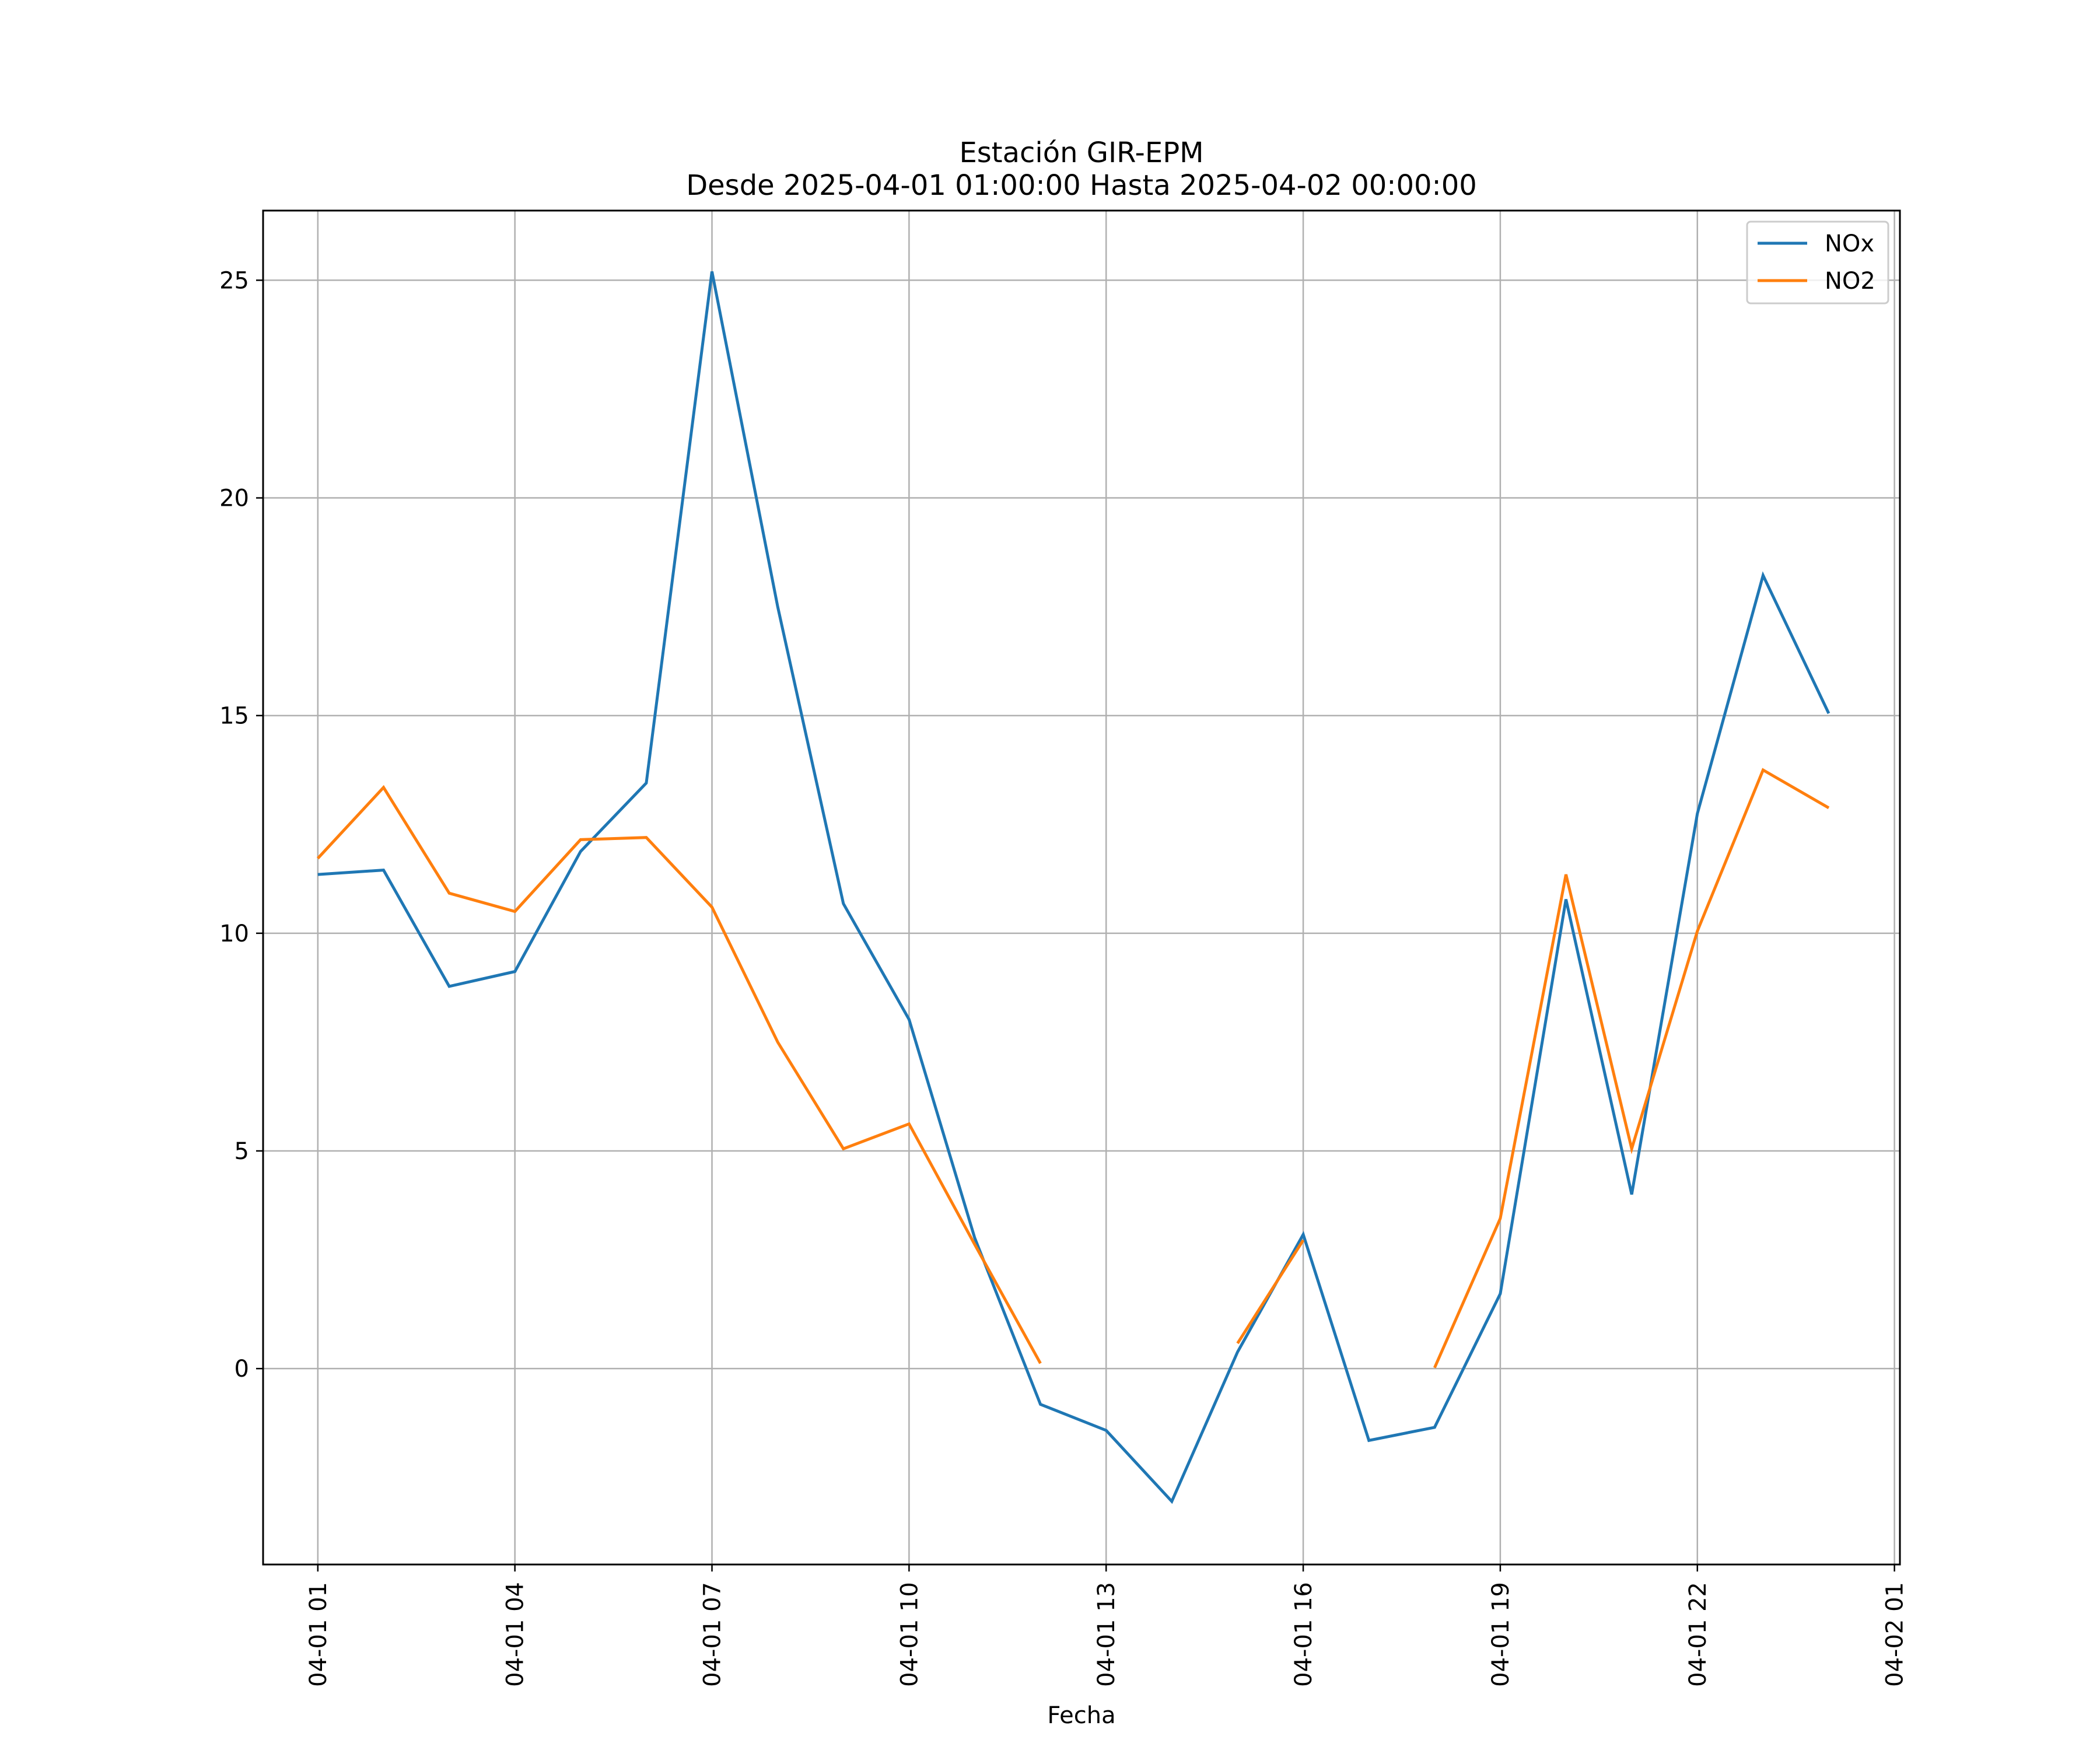 This screenshot has width=2100, height=1750. Describe the element at coordinates (1081, 152) in the screenshot. I see `chart-title: Estación GIR-EPM` at that location.